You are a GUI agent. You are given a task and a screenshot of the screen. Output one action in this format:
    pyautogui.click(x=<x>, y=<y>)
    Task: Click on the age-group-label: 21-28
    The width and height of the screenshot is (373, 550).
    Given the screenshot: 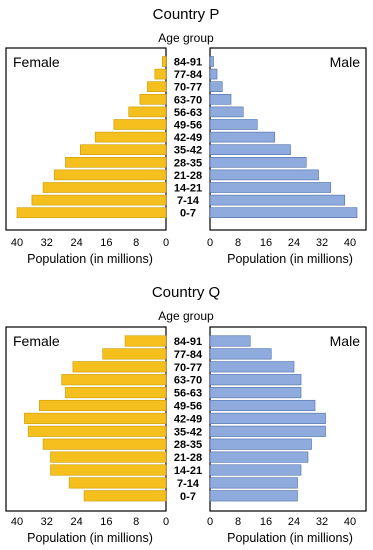 What is the action you would take?
    pyautogui.click(x=188, y=176)
    